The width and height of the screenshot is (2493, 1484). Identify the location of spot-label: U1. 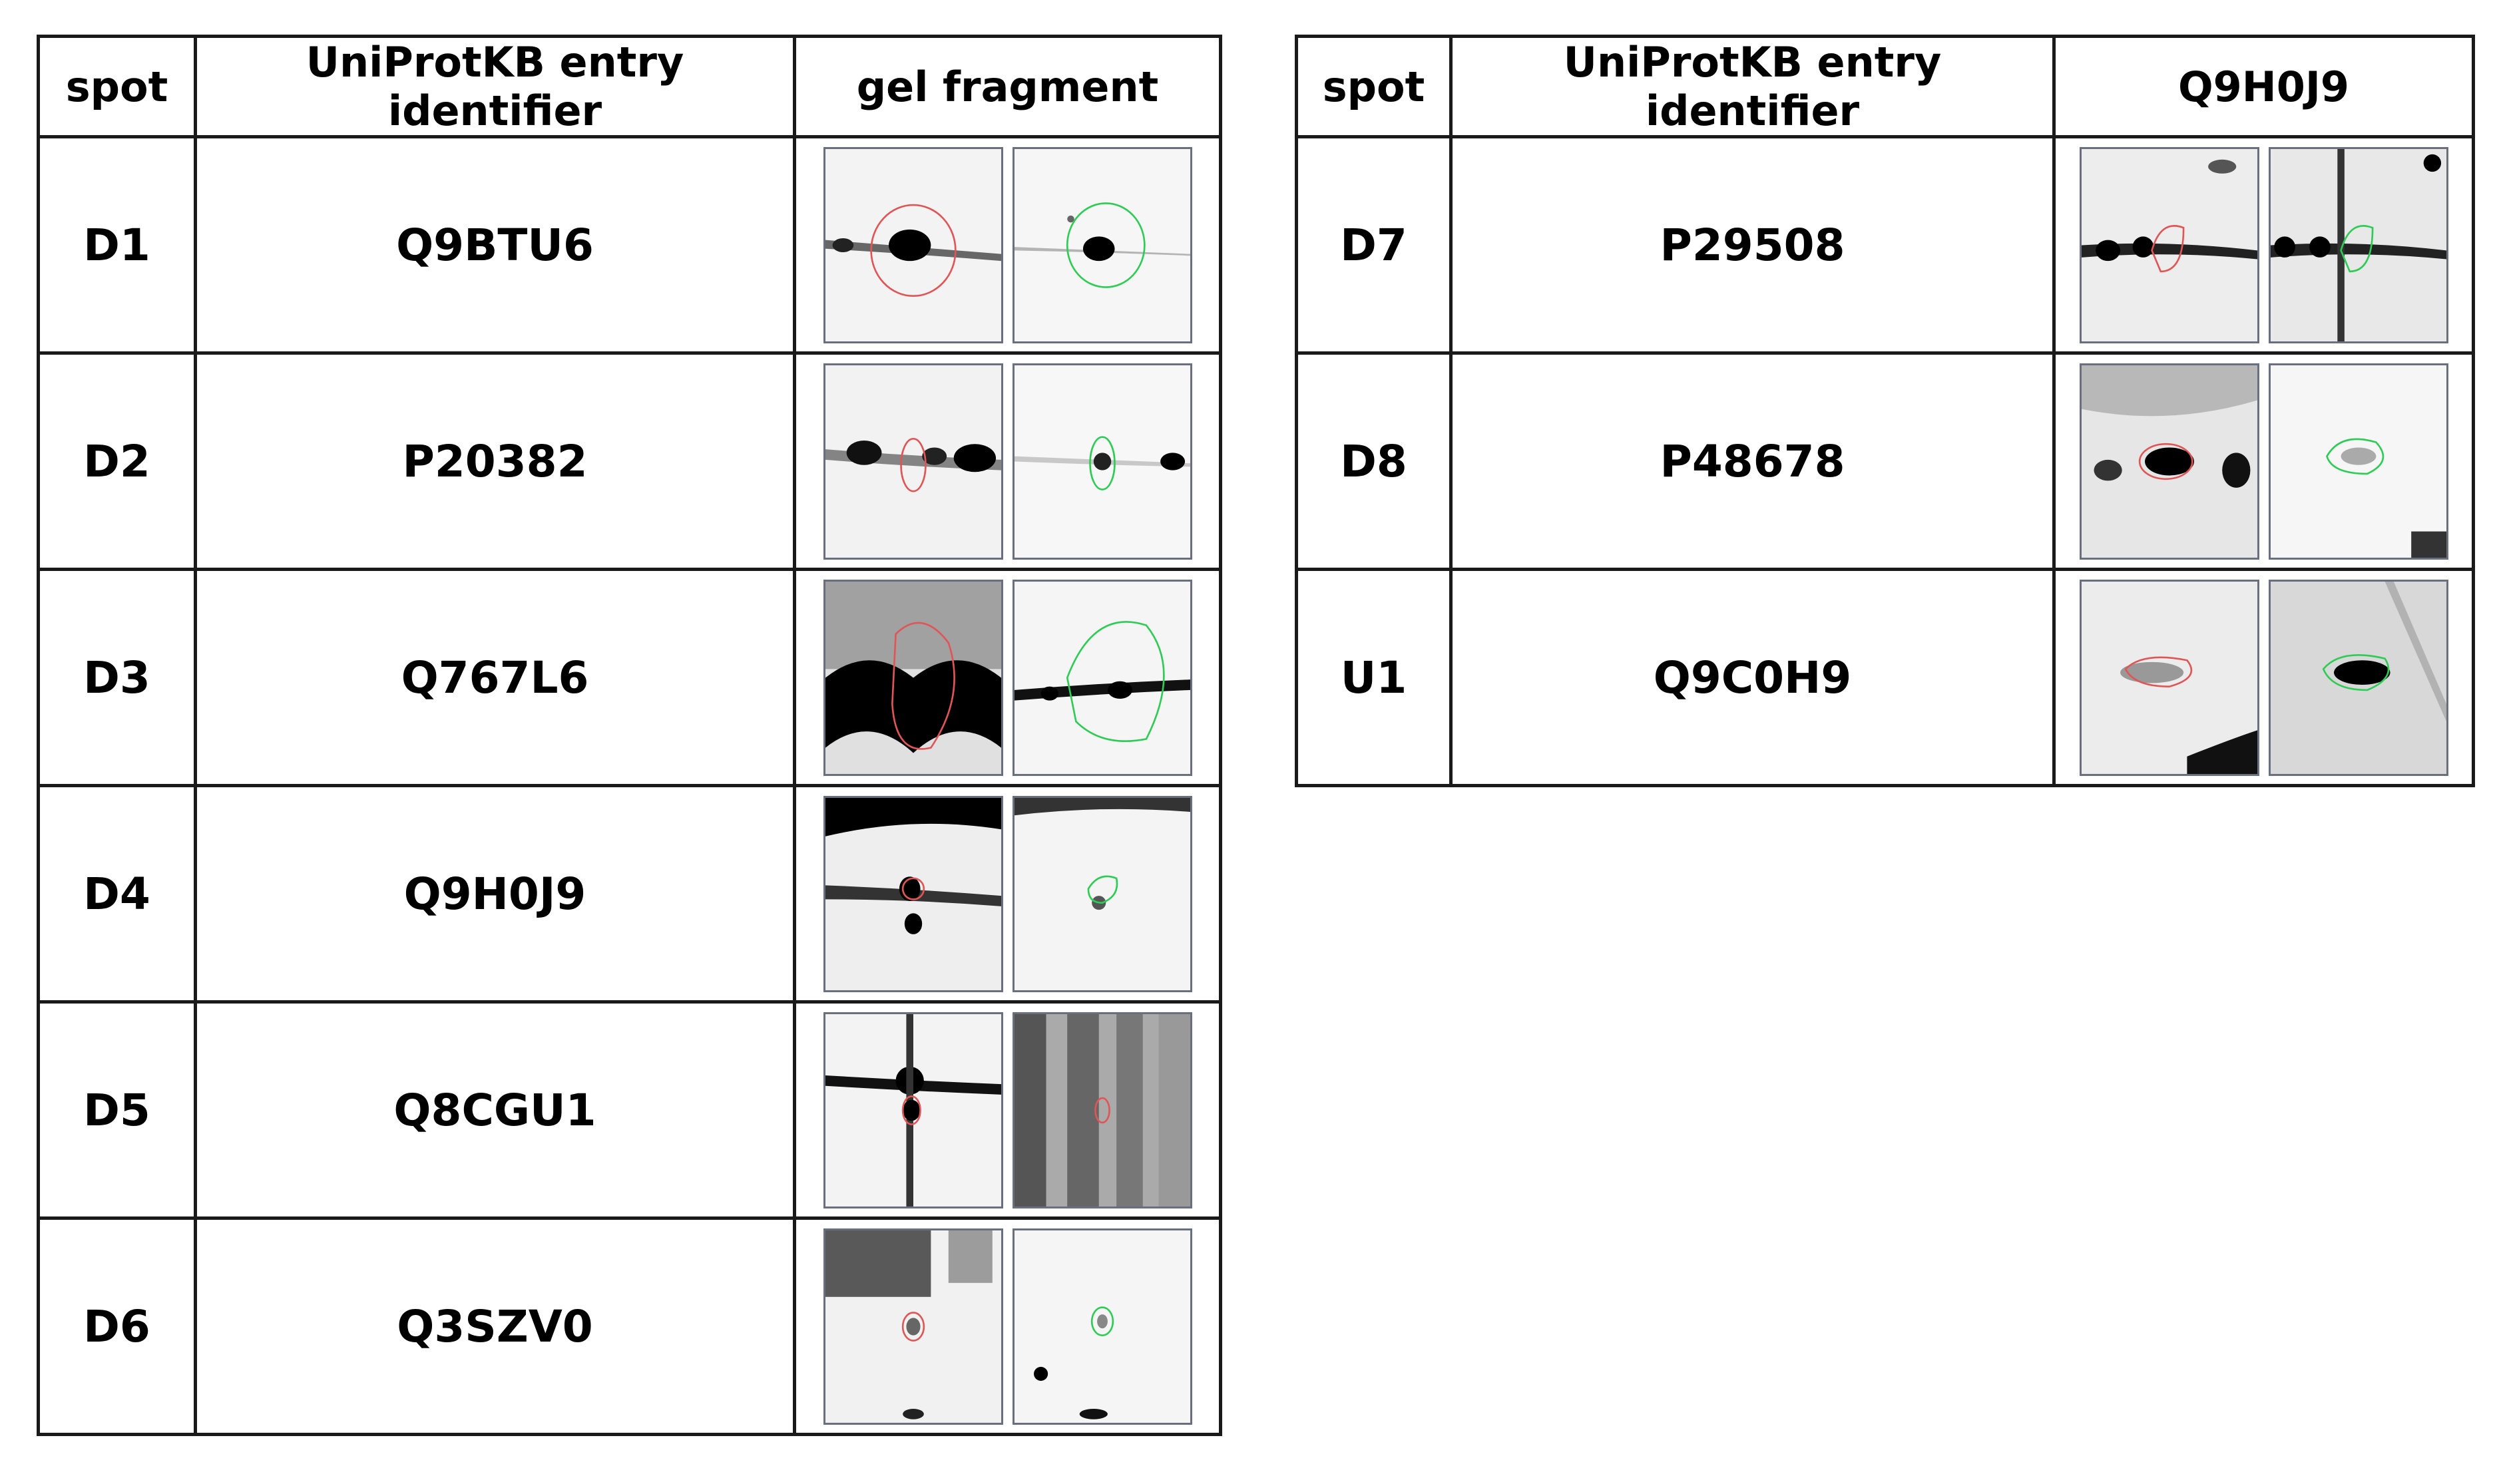
(1374, 677).